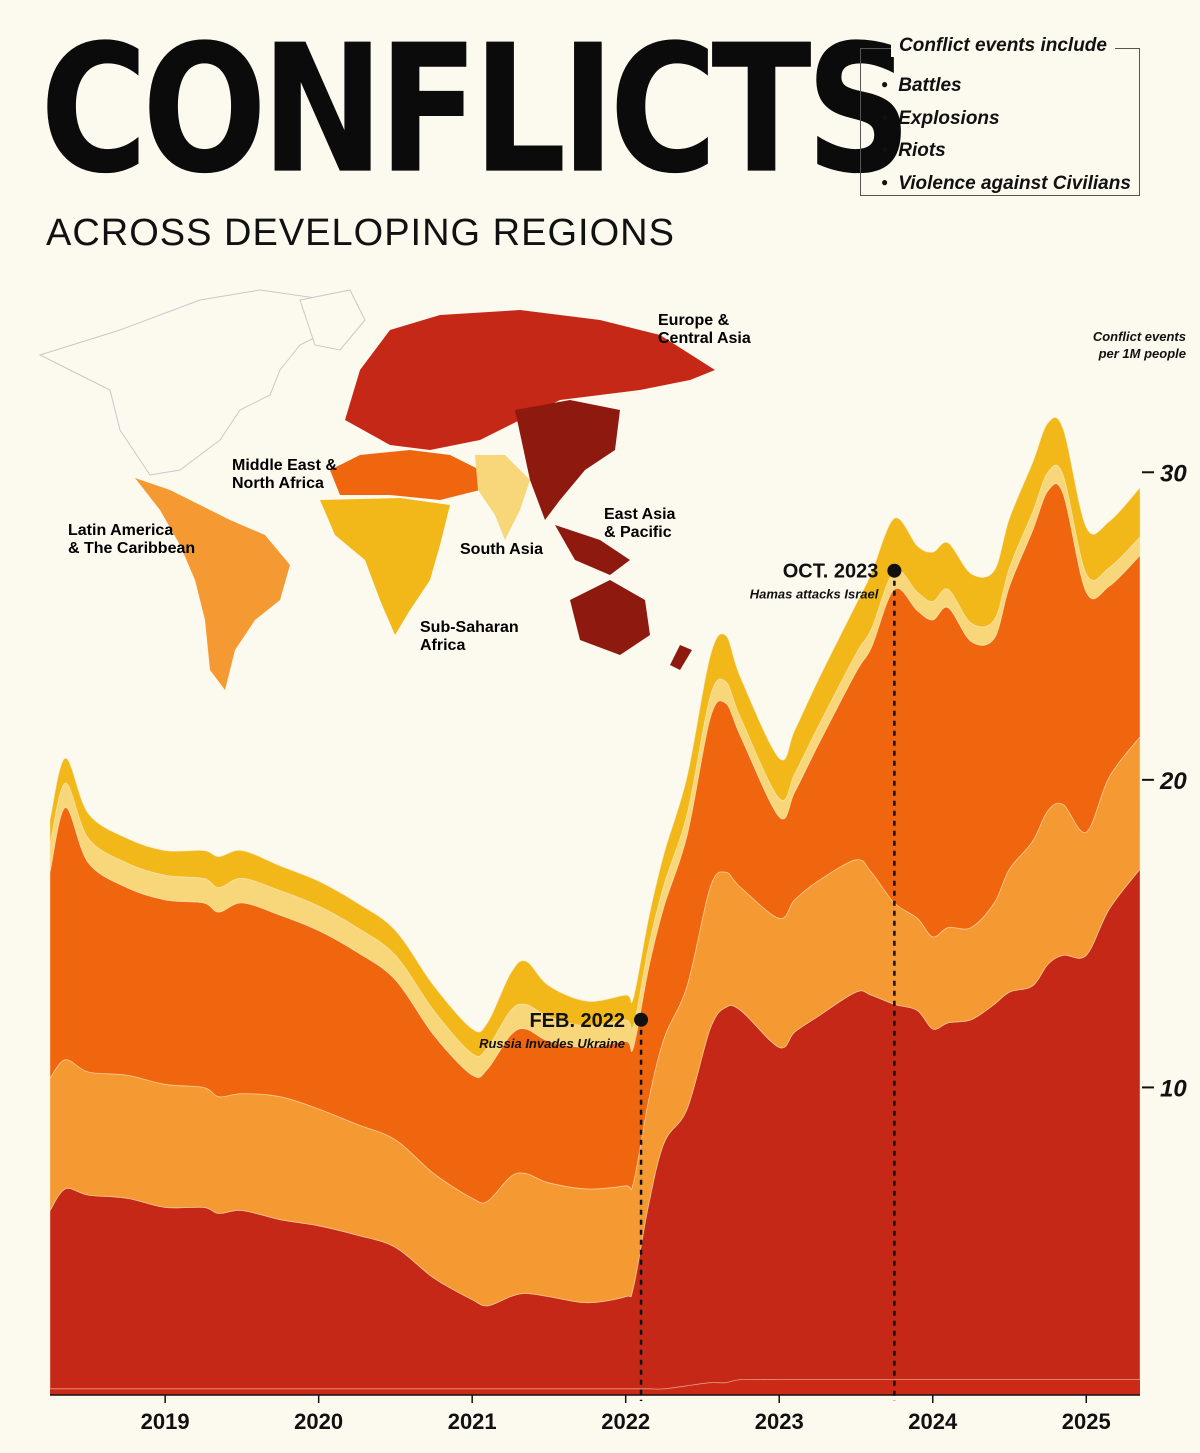 The height and width of the screenshot is (1453, 1200). I want to click on map-label-east-asia-pacific: East Asia & Pacific, so click(640, 523).